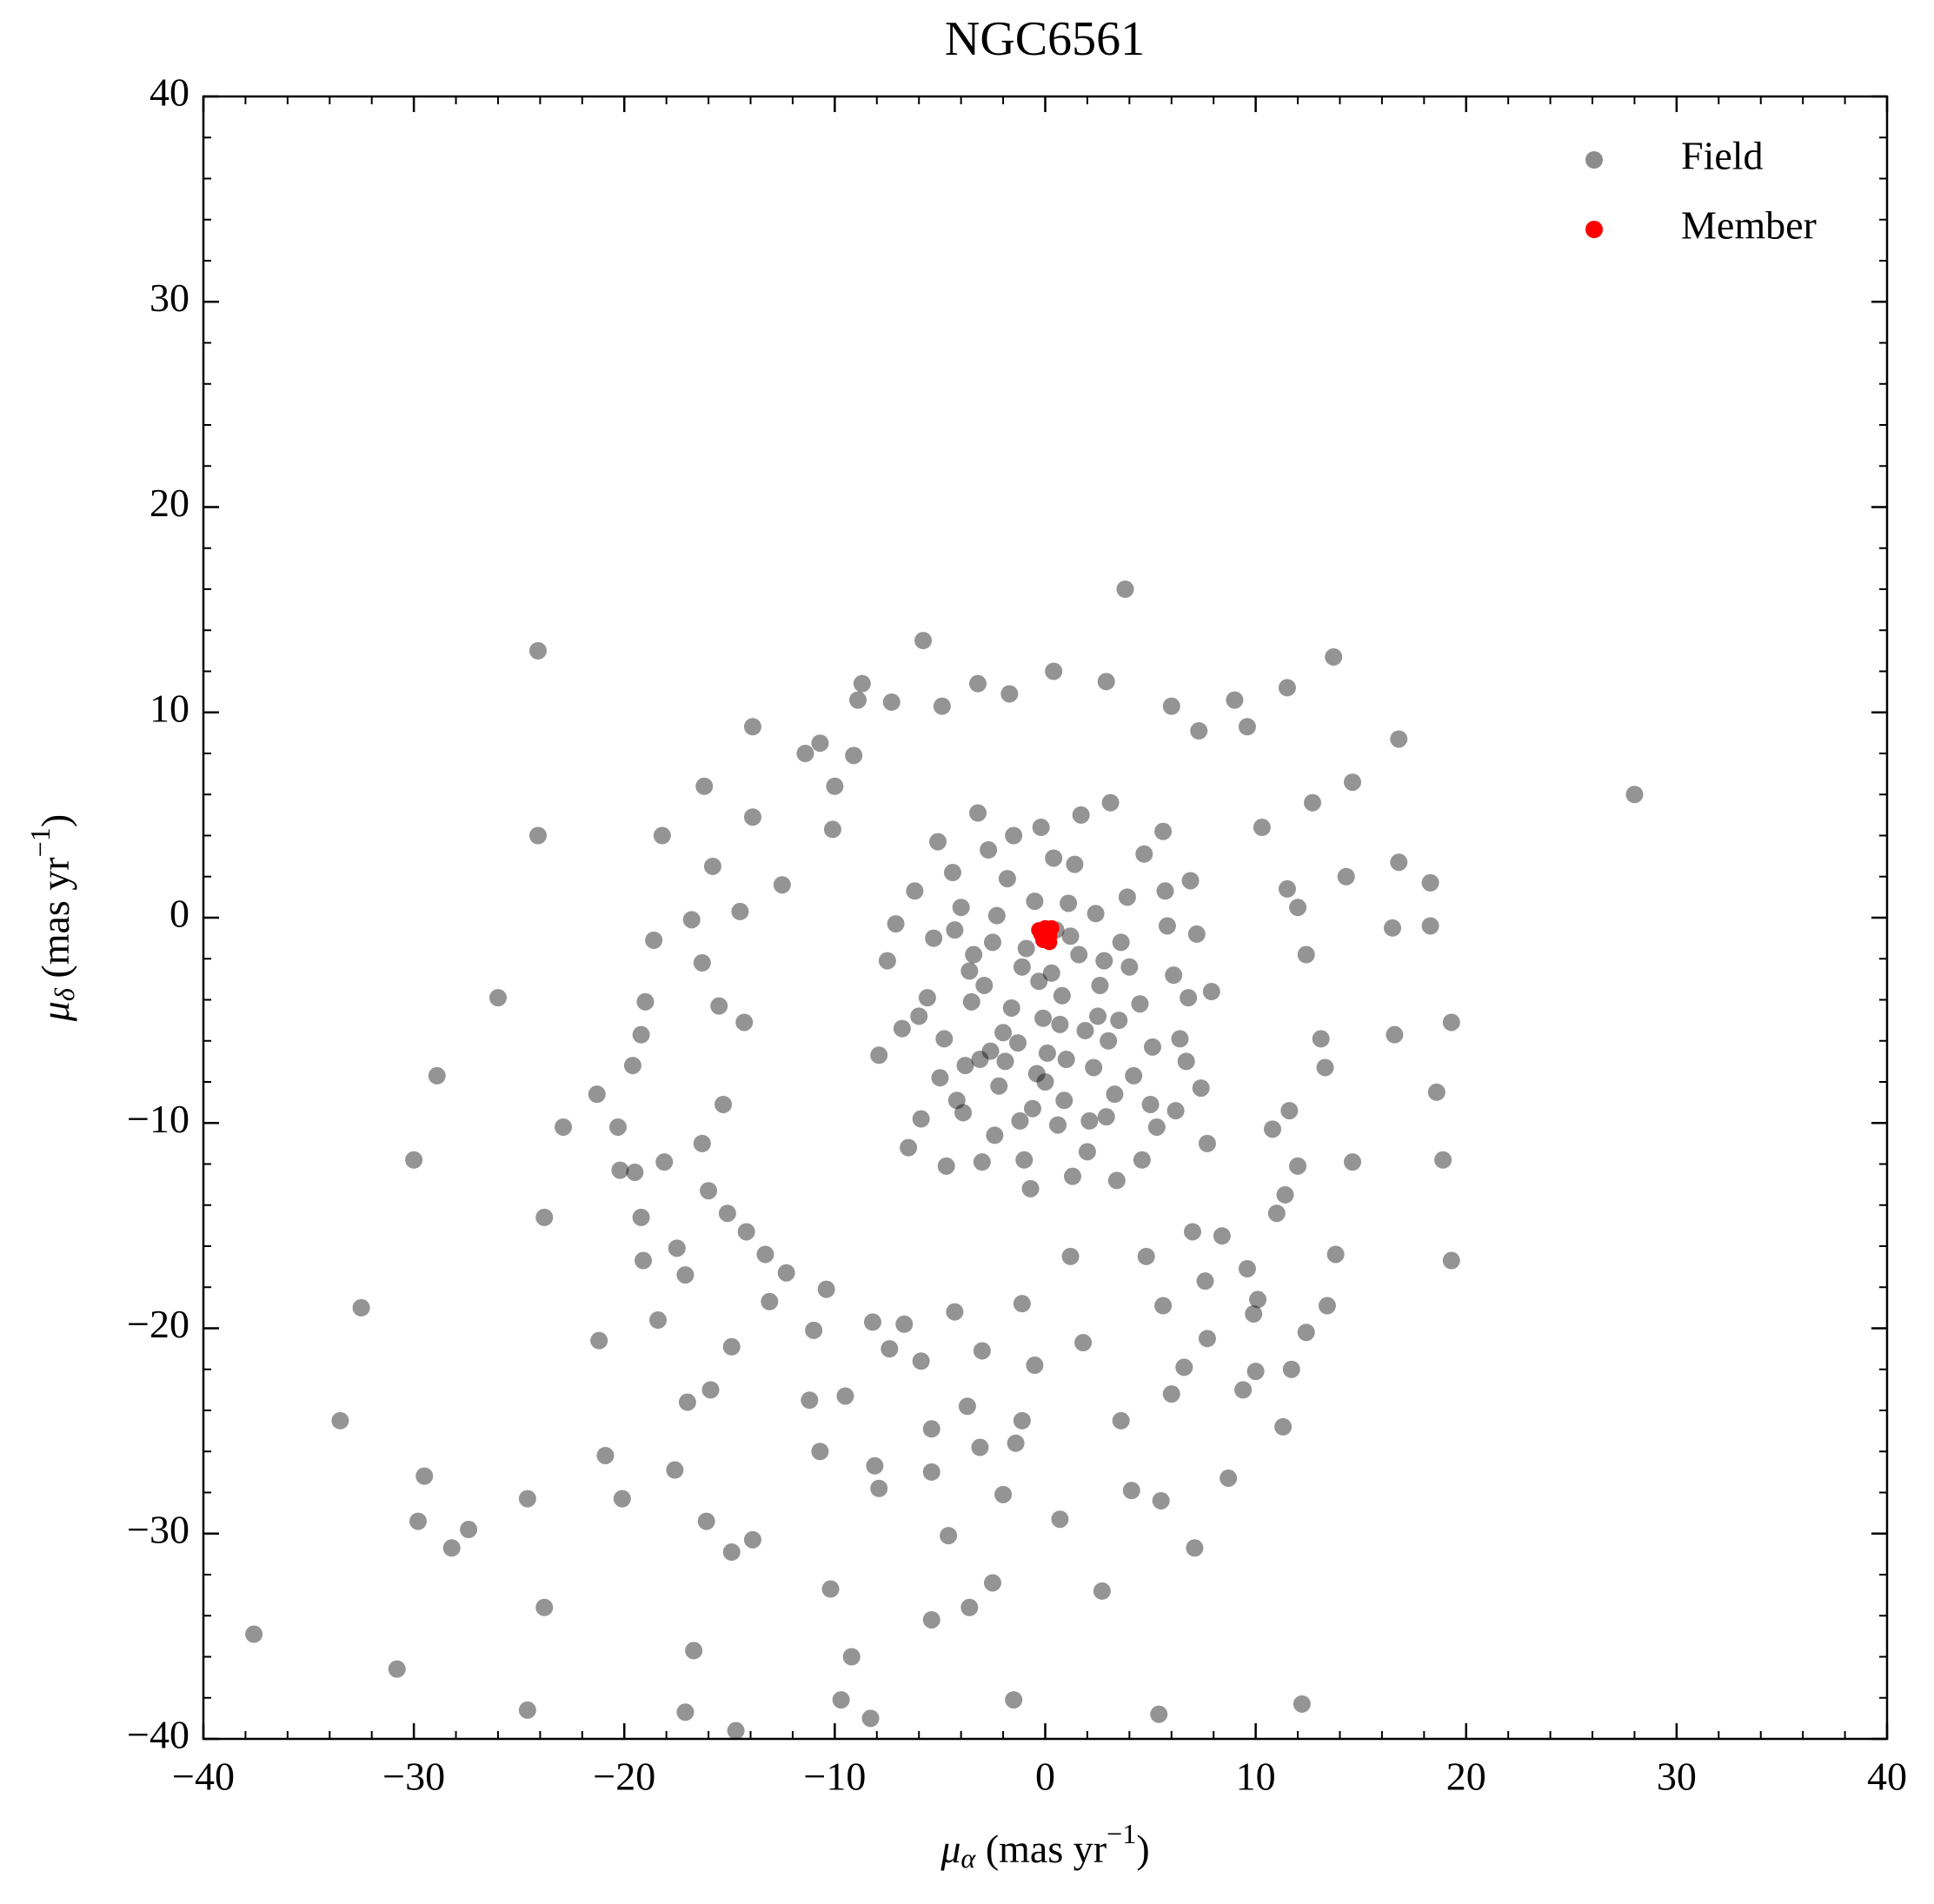  I want to click on y-tick-label: −30, so click(158, 1529).